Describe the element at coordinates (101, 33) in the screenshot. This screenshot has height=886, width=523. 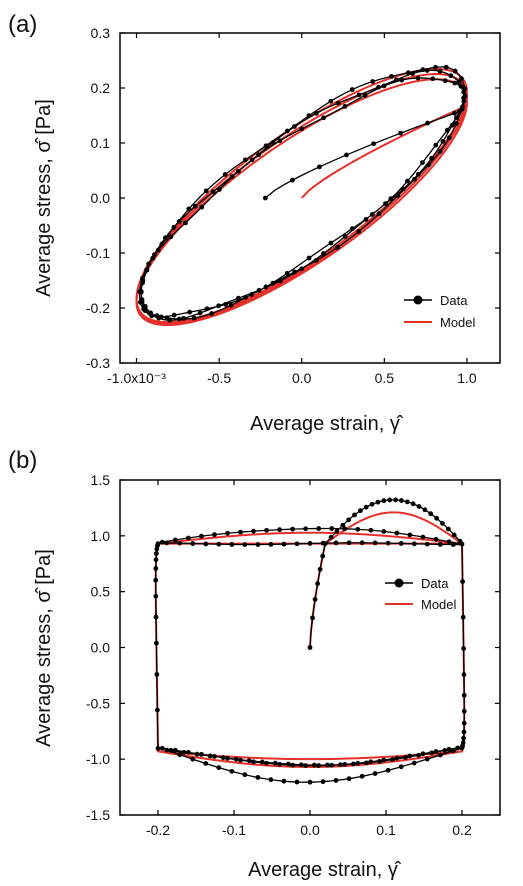
I see `panel-a-y-tick-label: 0.3` at that location.